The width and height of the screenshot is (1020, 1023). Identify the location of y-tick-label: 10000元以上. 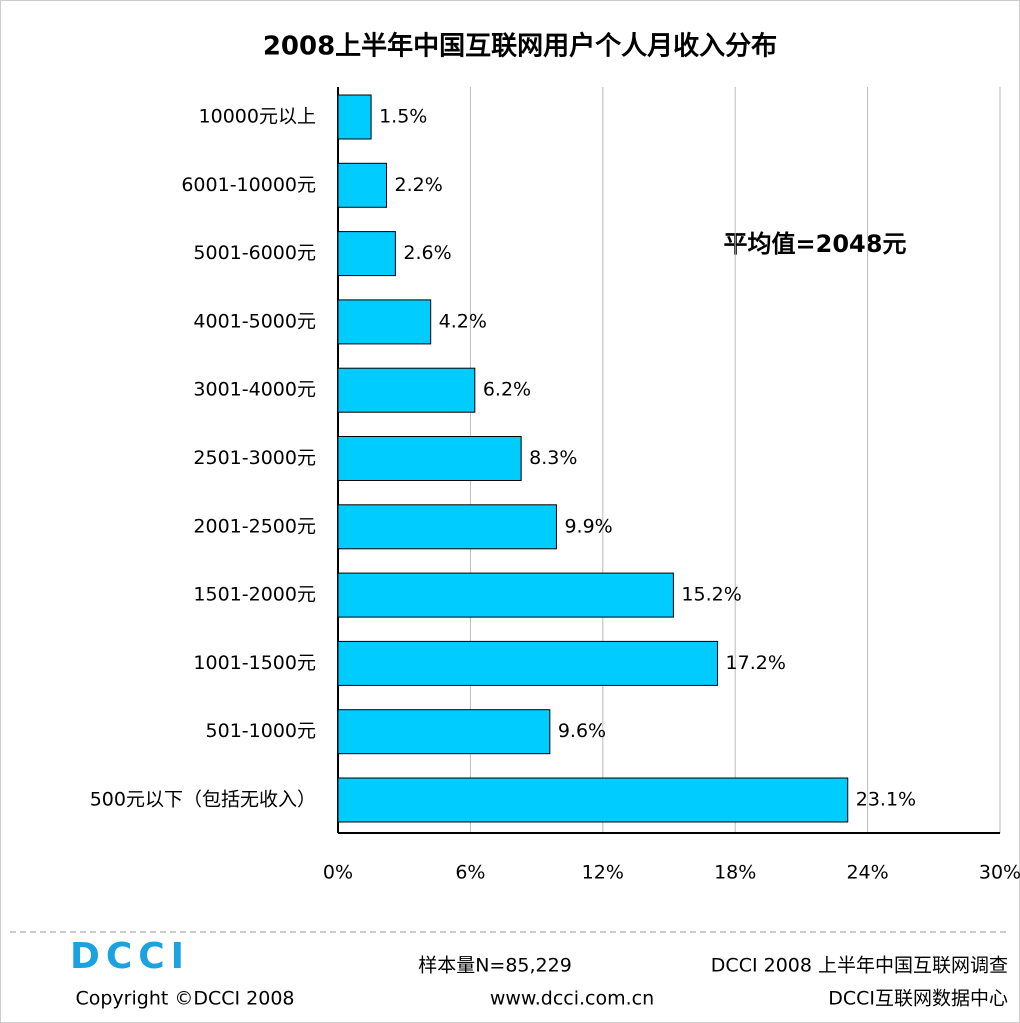
(257, 117).